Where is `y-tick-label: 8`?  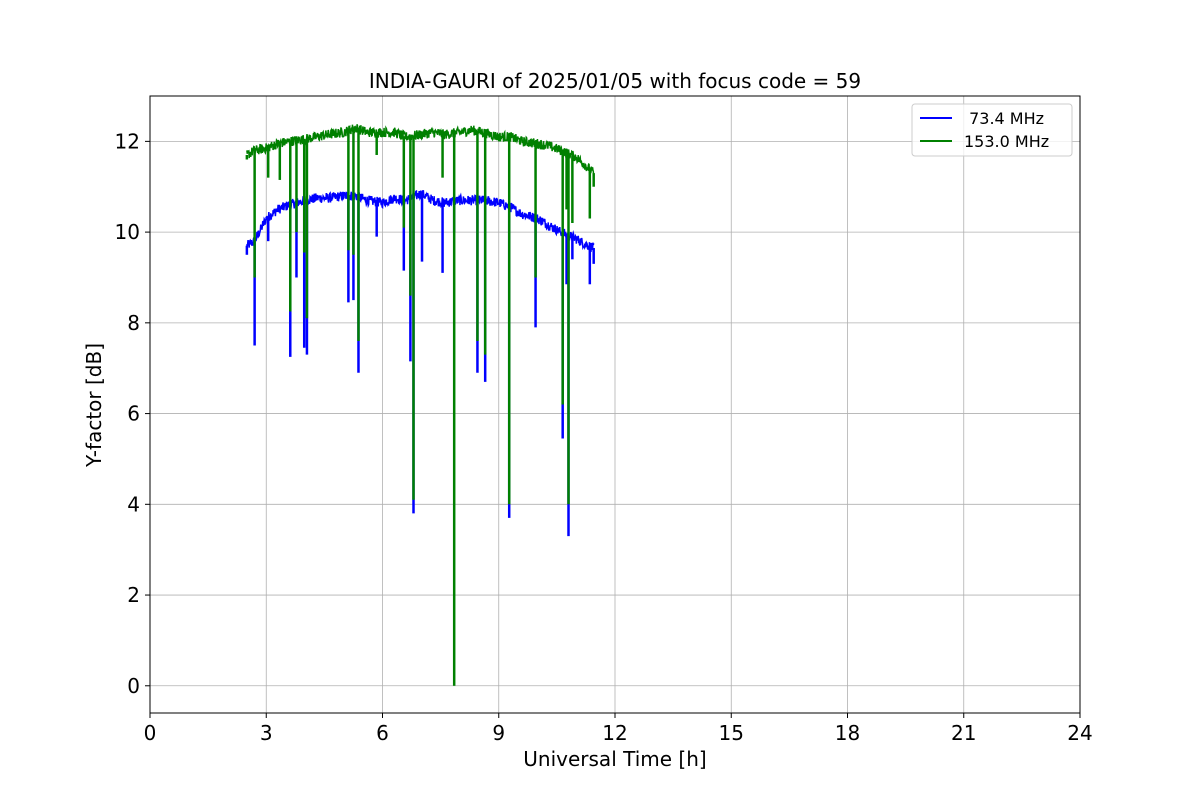 y-tick-label: 8 is located at coordinates (133, 323).